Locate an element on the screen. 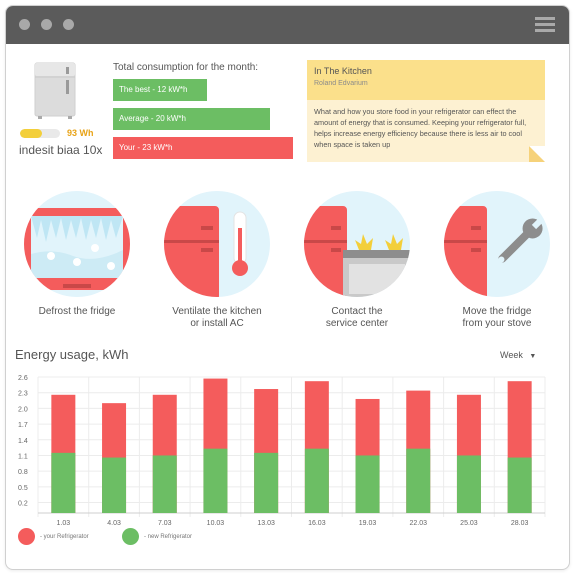 This screenshot has width=575, height=573. y-tick-label: 2.0 is located at coordinates (23, 409).